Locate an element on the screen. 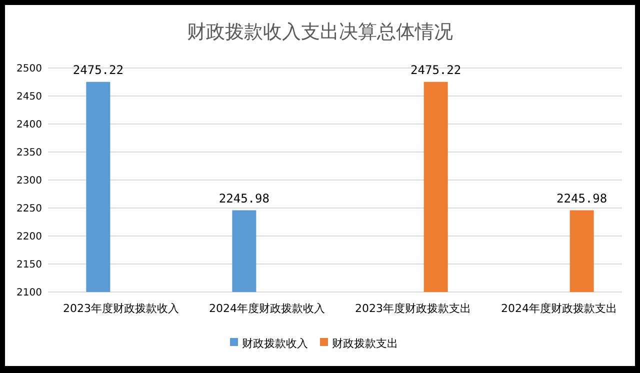 The height and width of the screenshot is (373, 640). y-tick-label: 2350 is located at coordinates (29, 153).